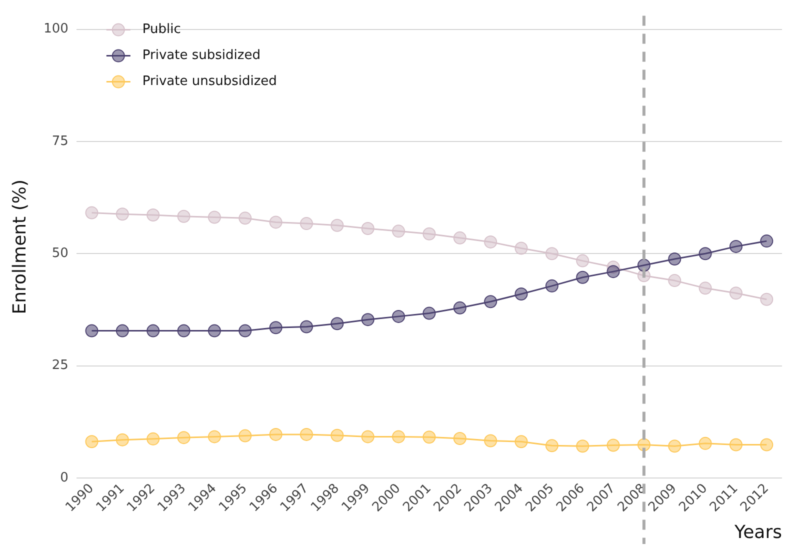 The image size is (789, 554). I want to click on y-axis-title: Enrollment (%), so click(19, 247).